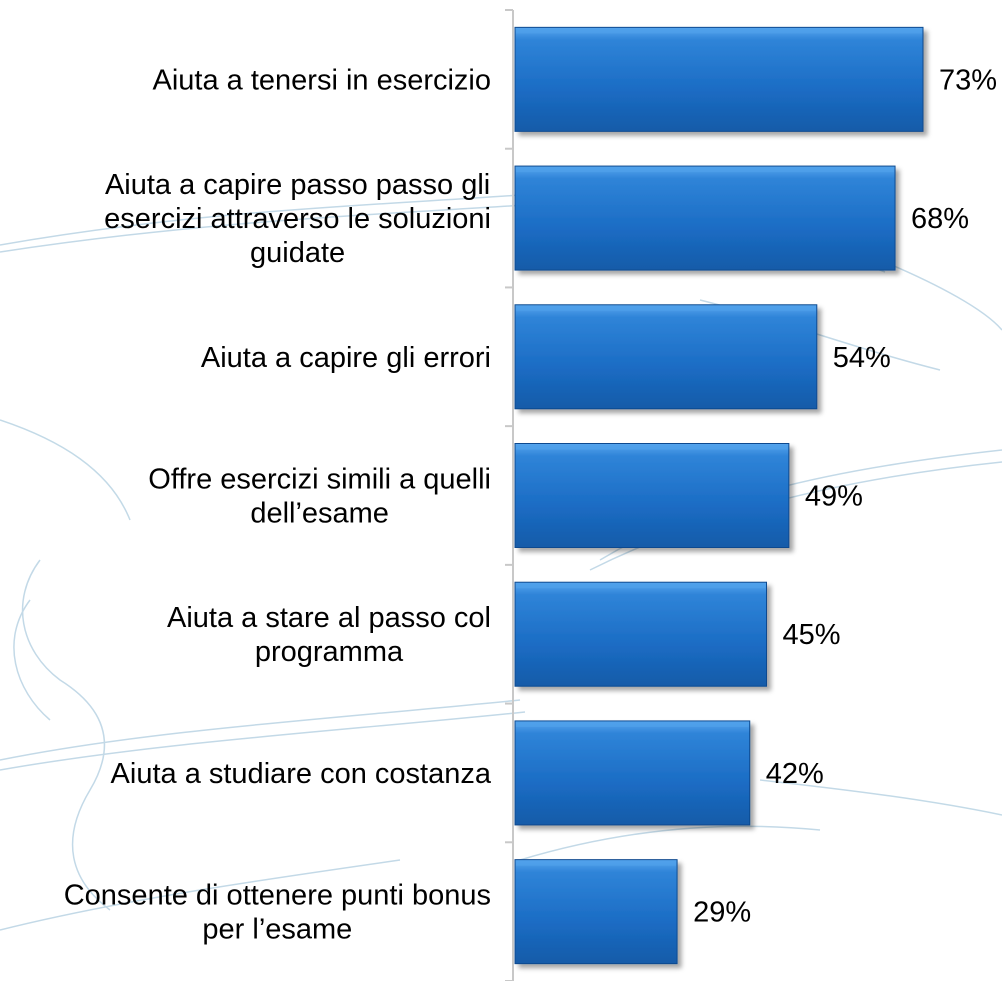 The image size is (1002, 981). What do you see at coordinates (319, 514) in the screenshot?
I see `category-label-line: dell’esame` at bounding box center [319, 514].